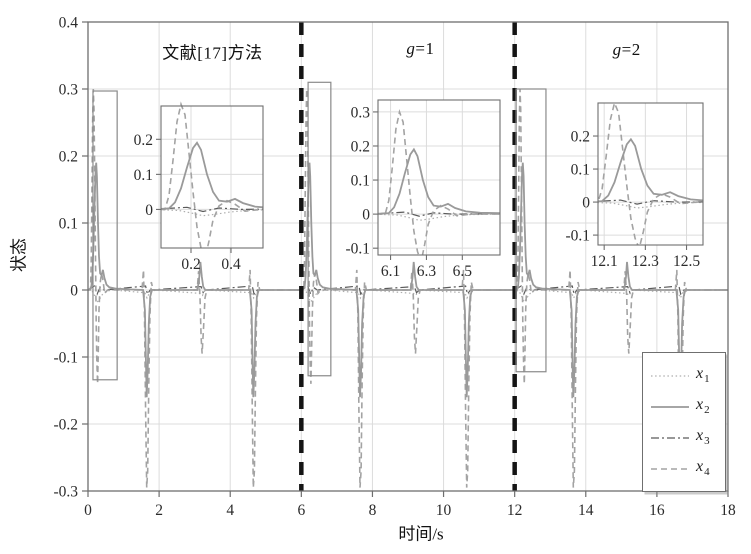 This screenshot has height=554, width=751. What do you see at coordinates (390, 271) in the screenshot?
I see `inset2-x-tick-6.1: 6.1` at bounding box center [390, 271].